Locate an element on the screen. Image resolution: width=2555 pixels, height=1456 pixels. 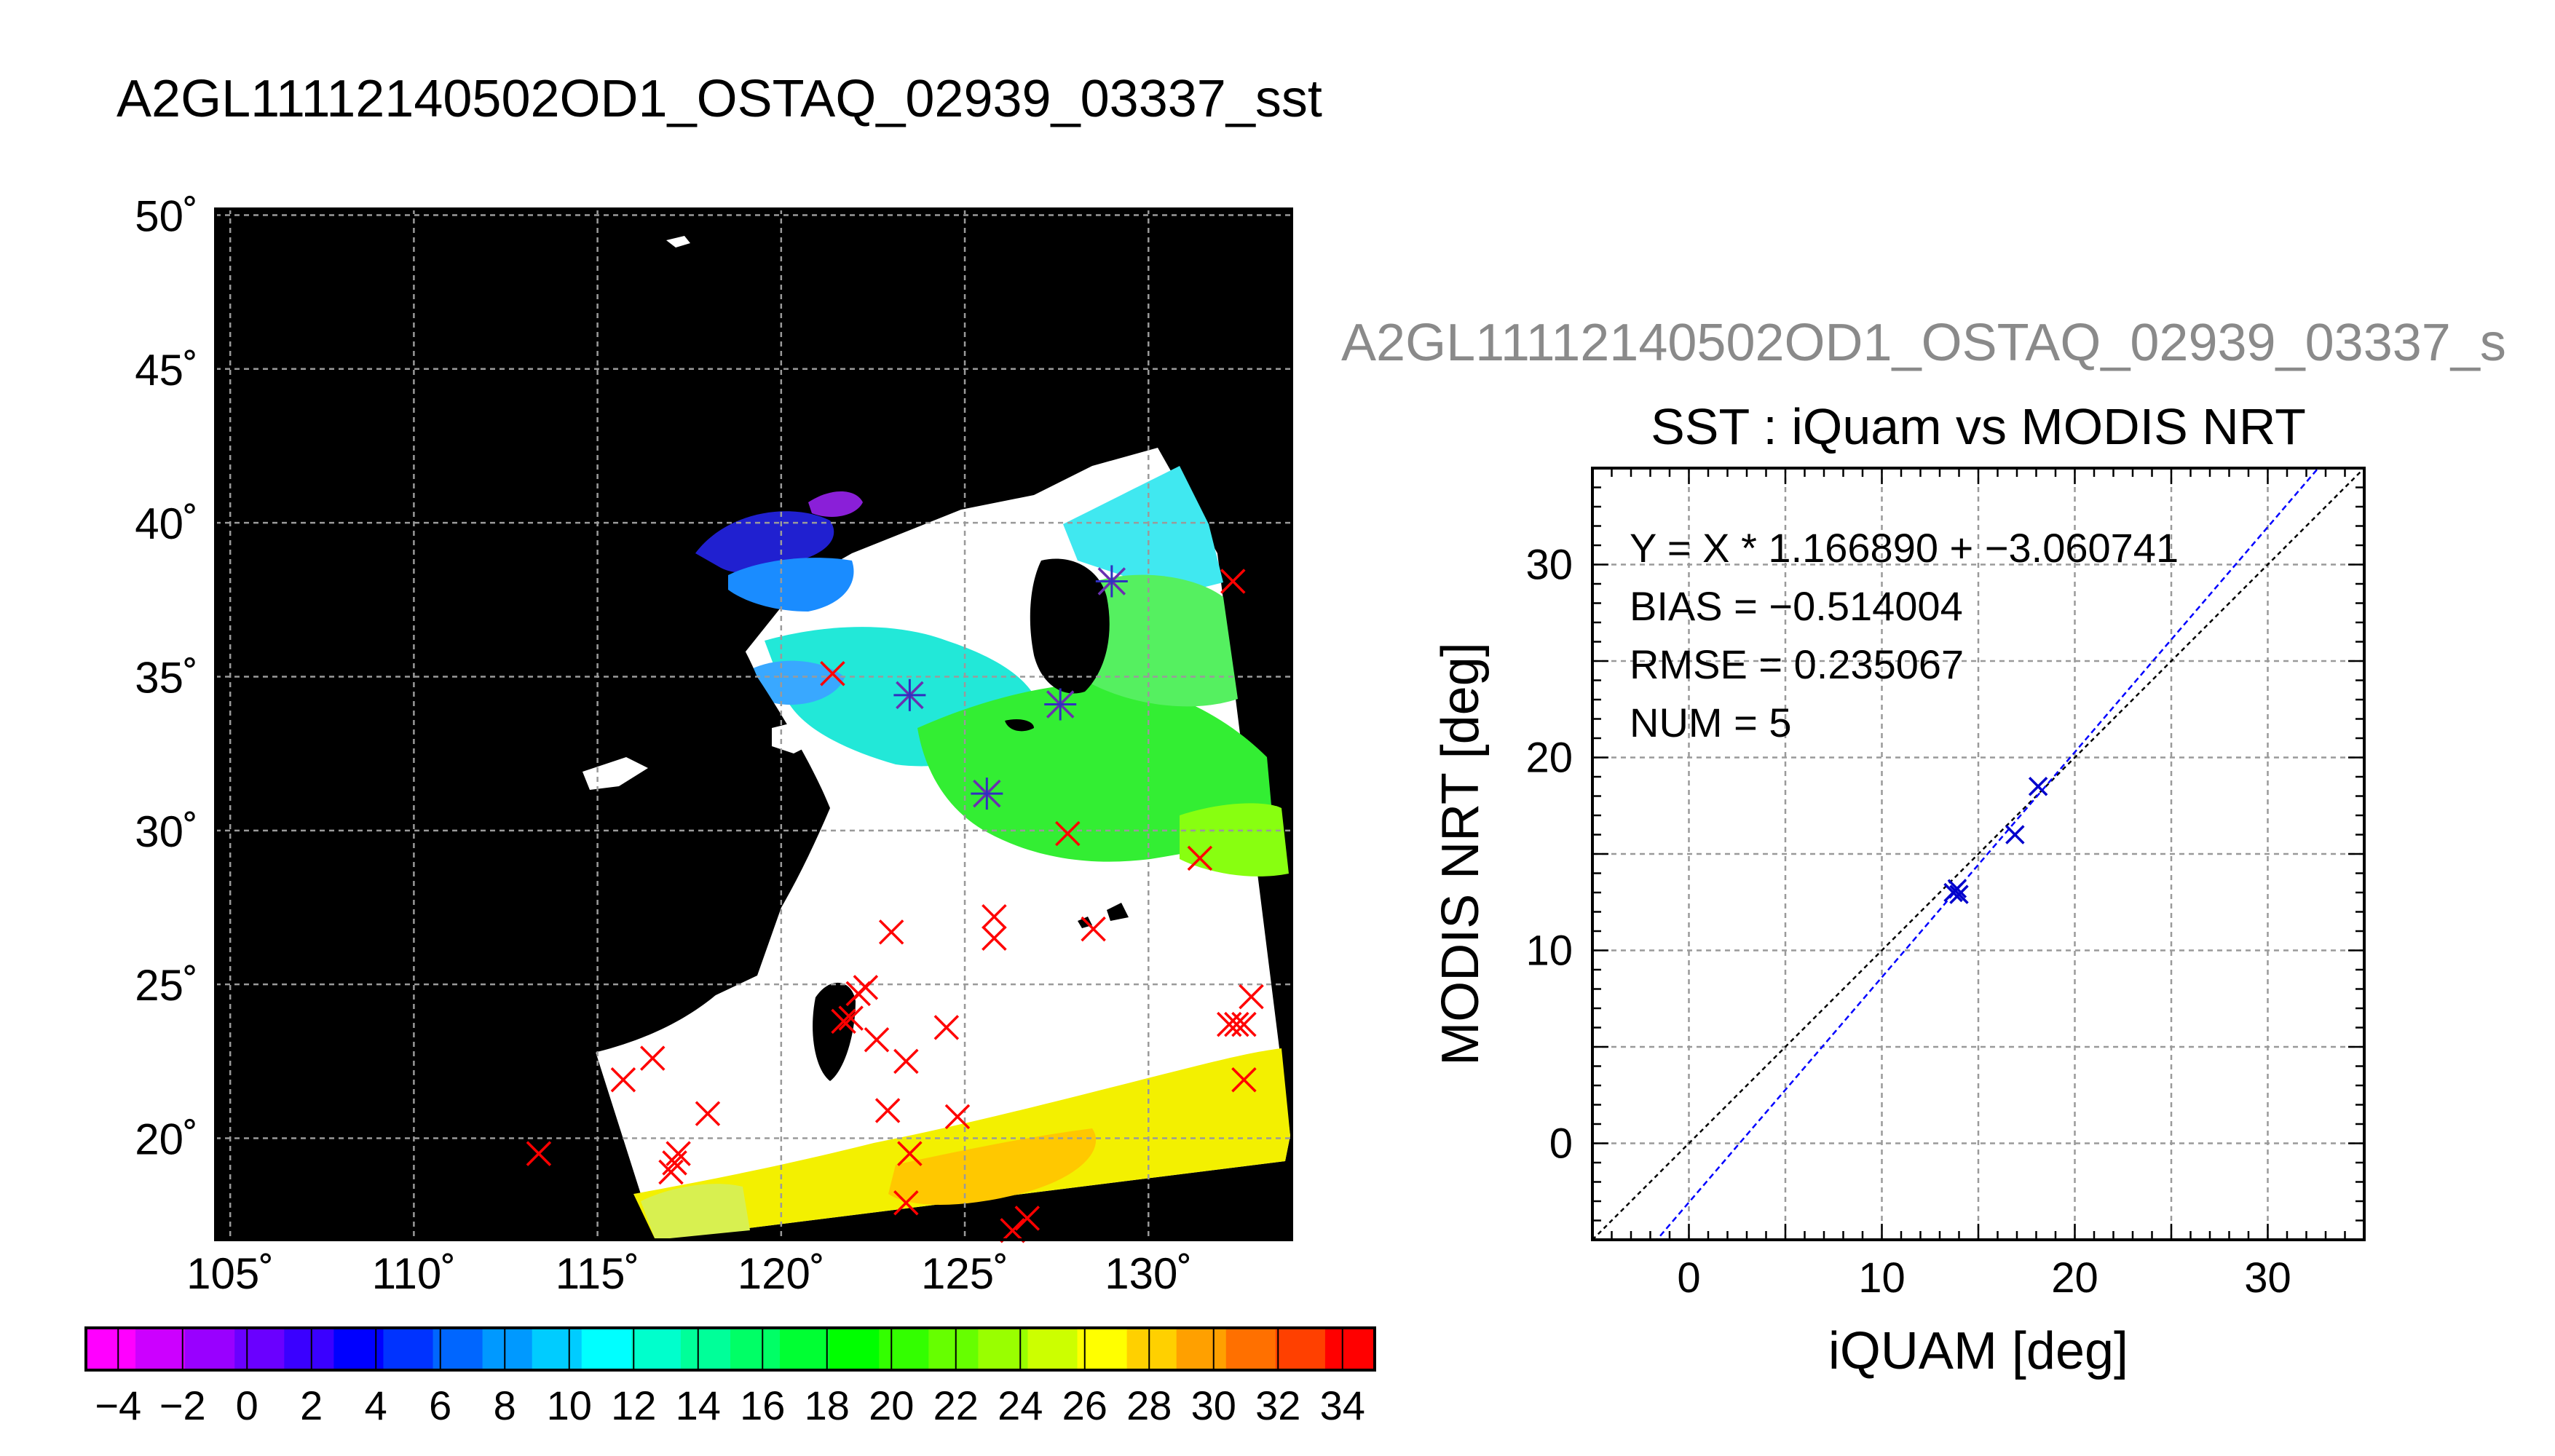
colorbar-tick-label: 14 is located at coordinates (698, 1405).